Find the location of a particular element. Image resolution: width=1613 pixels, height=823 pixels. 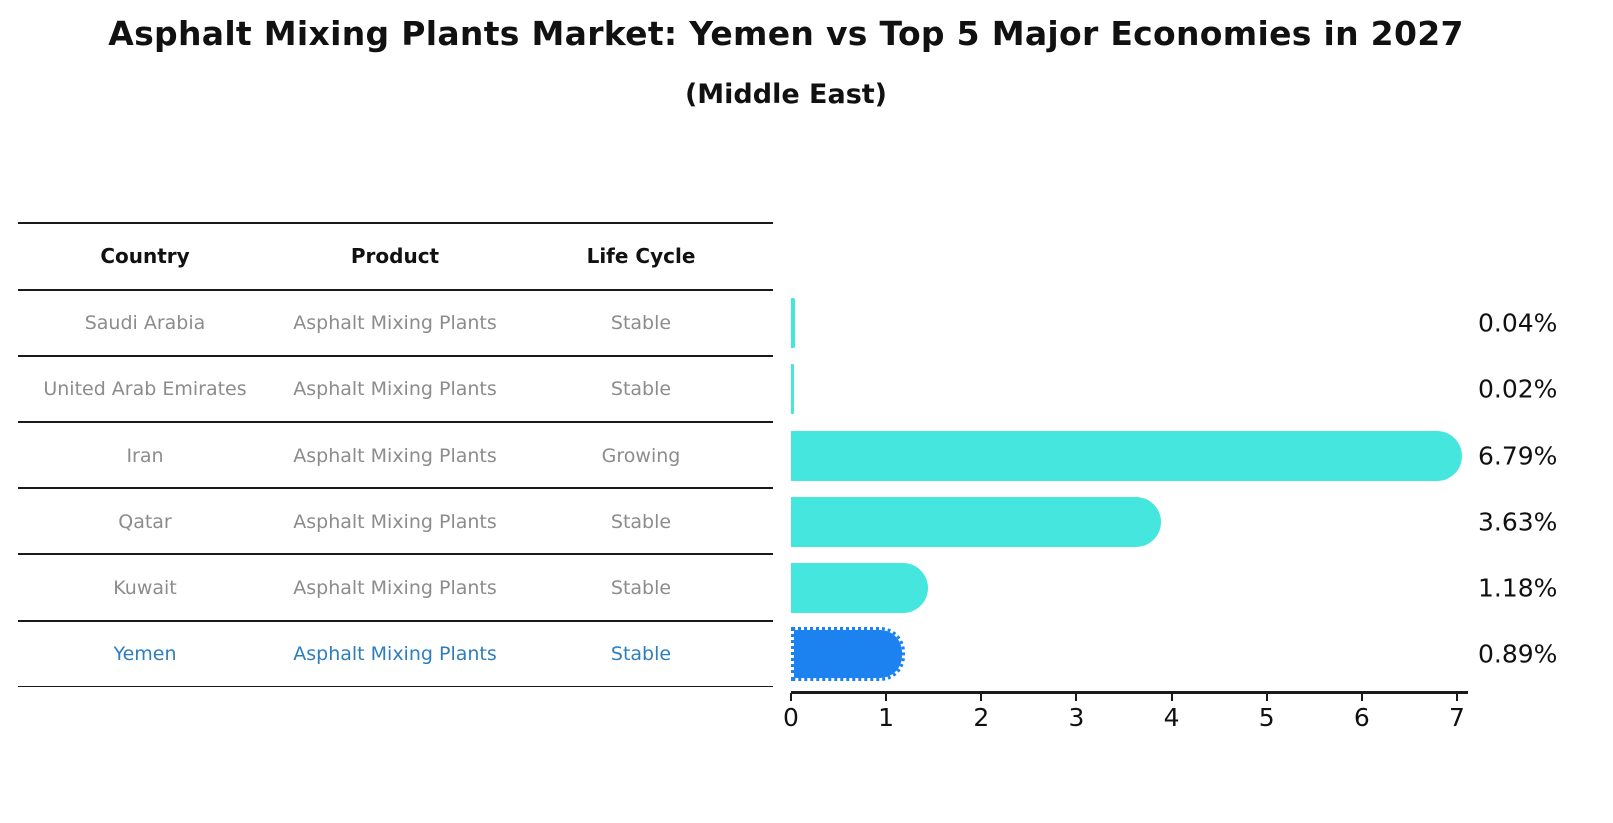

table-header-rule is located at coordinates (395, 290).